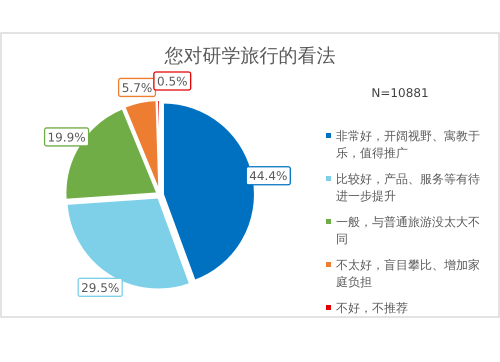 The width and height of the screenshot is (500, 362). What do you see at coordinates (408, 273) in the screenshot?
I see `legend-label: 不太好，盲目攀比、增加家庭负担` at bounding box center [408, 273].